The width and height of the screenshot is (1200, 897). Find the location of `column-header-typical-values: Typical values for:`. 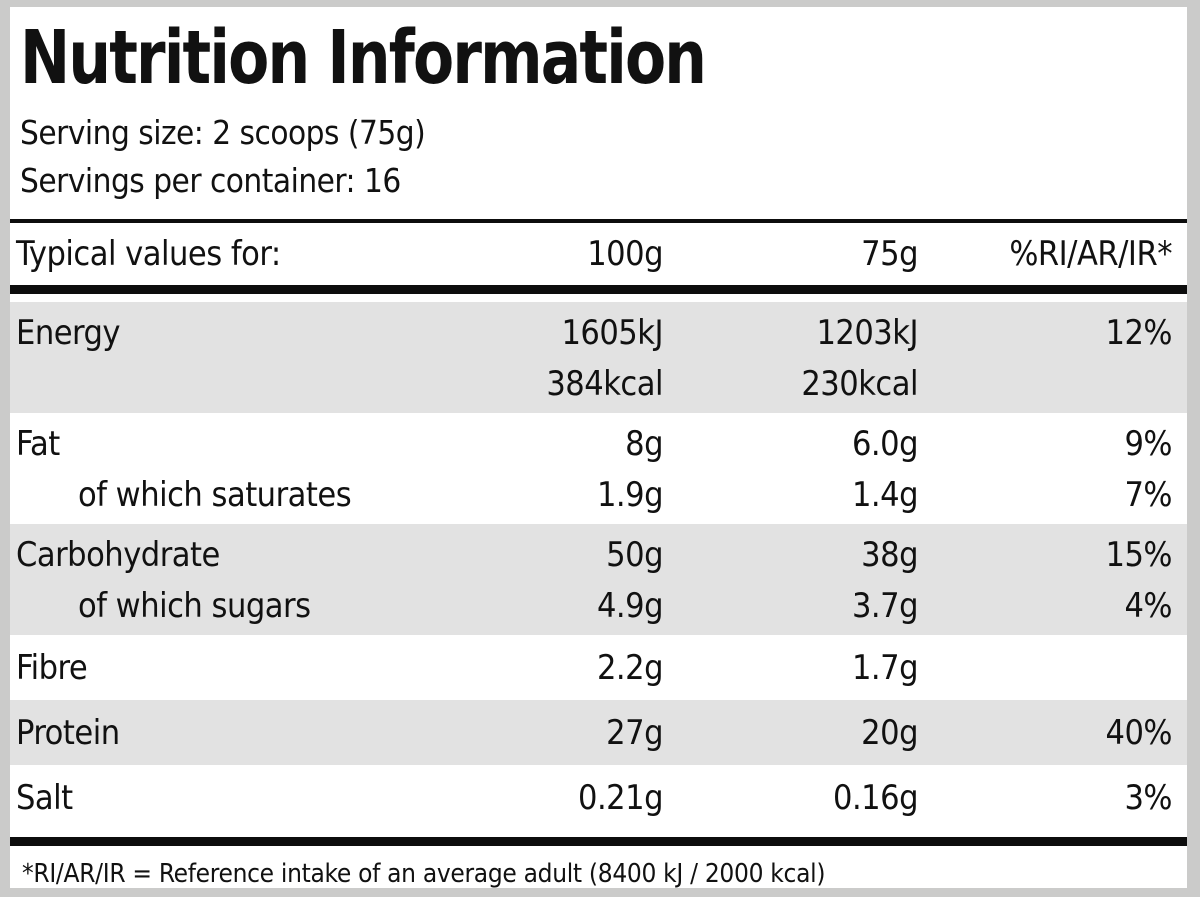

column-header-typical-values: Typical values for: is located at coordinates (148, 254).